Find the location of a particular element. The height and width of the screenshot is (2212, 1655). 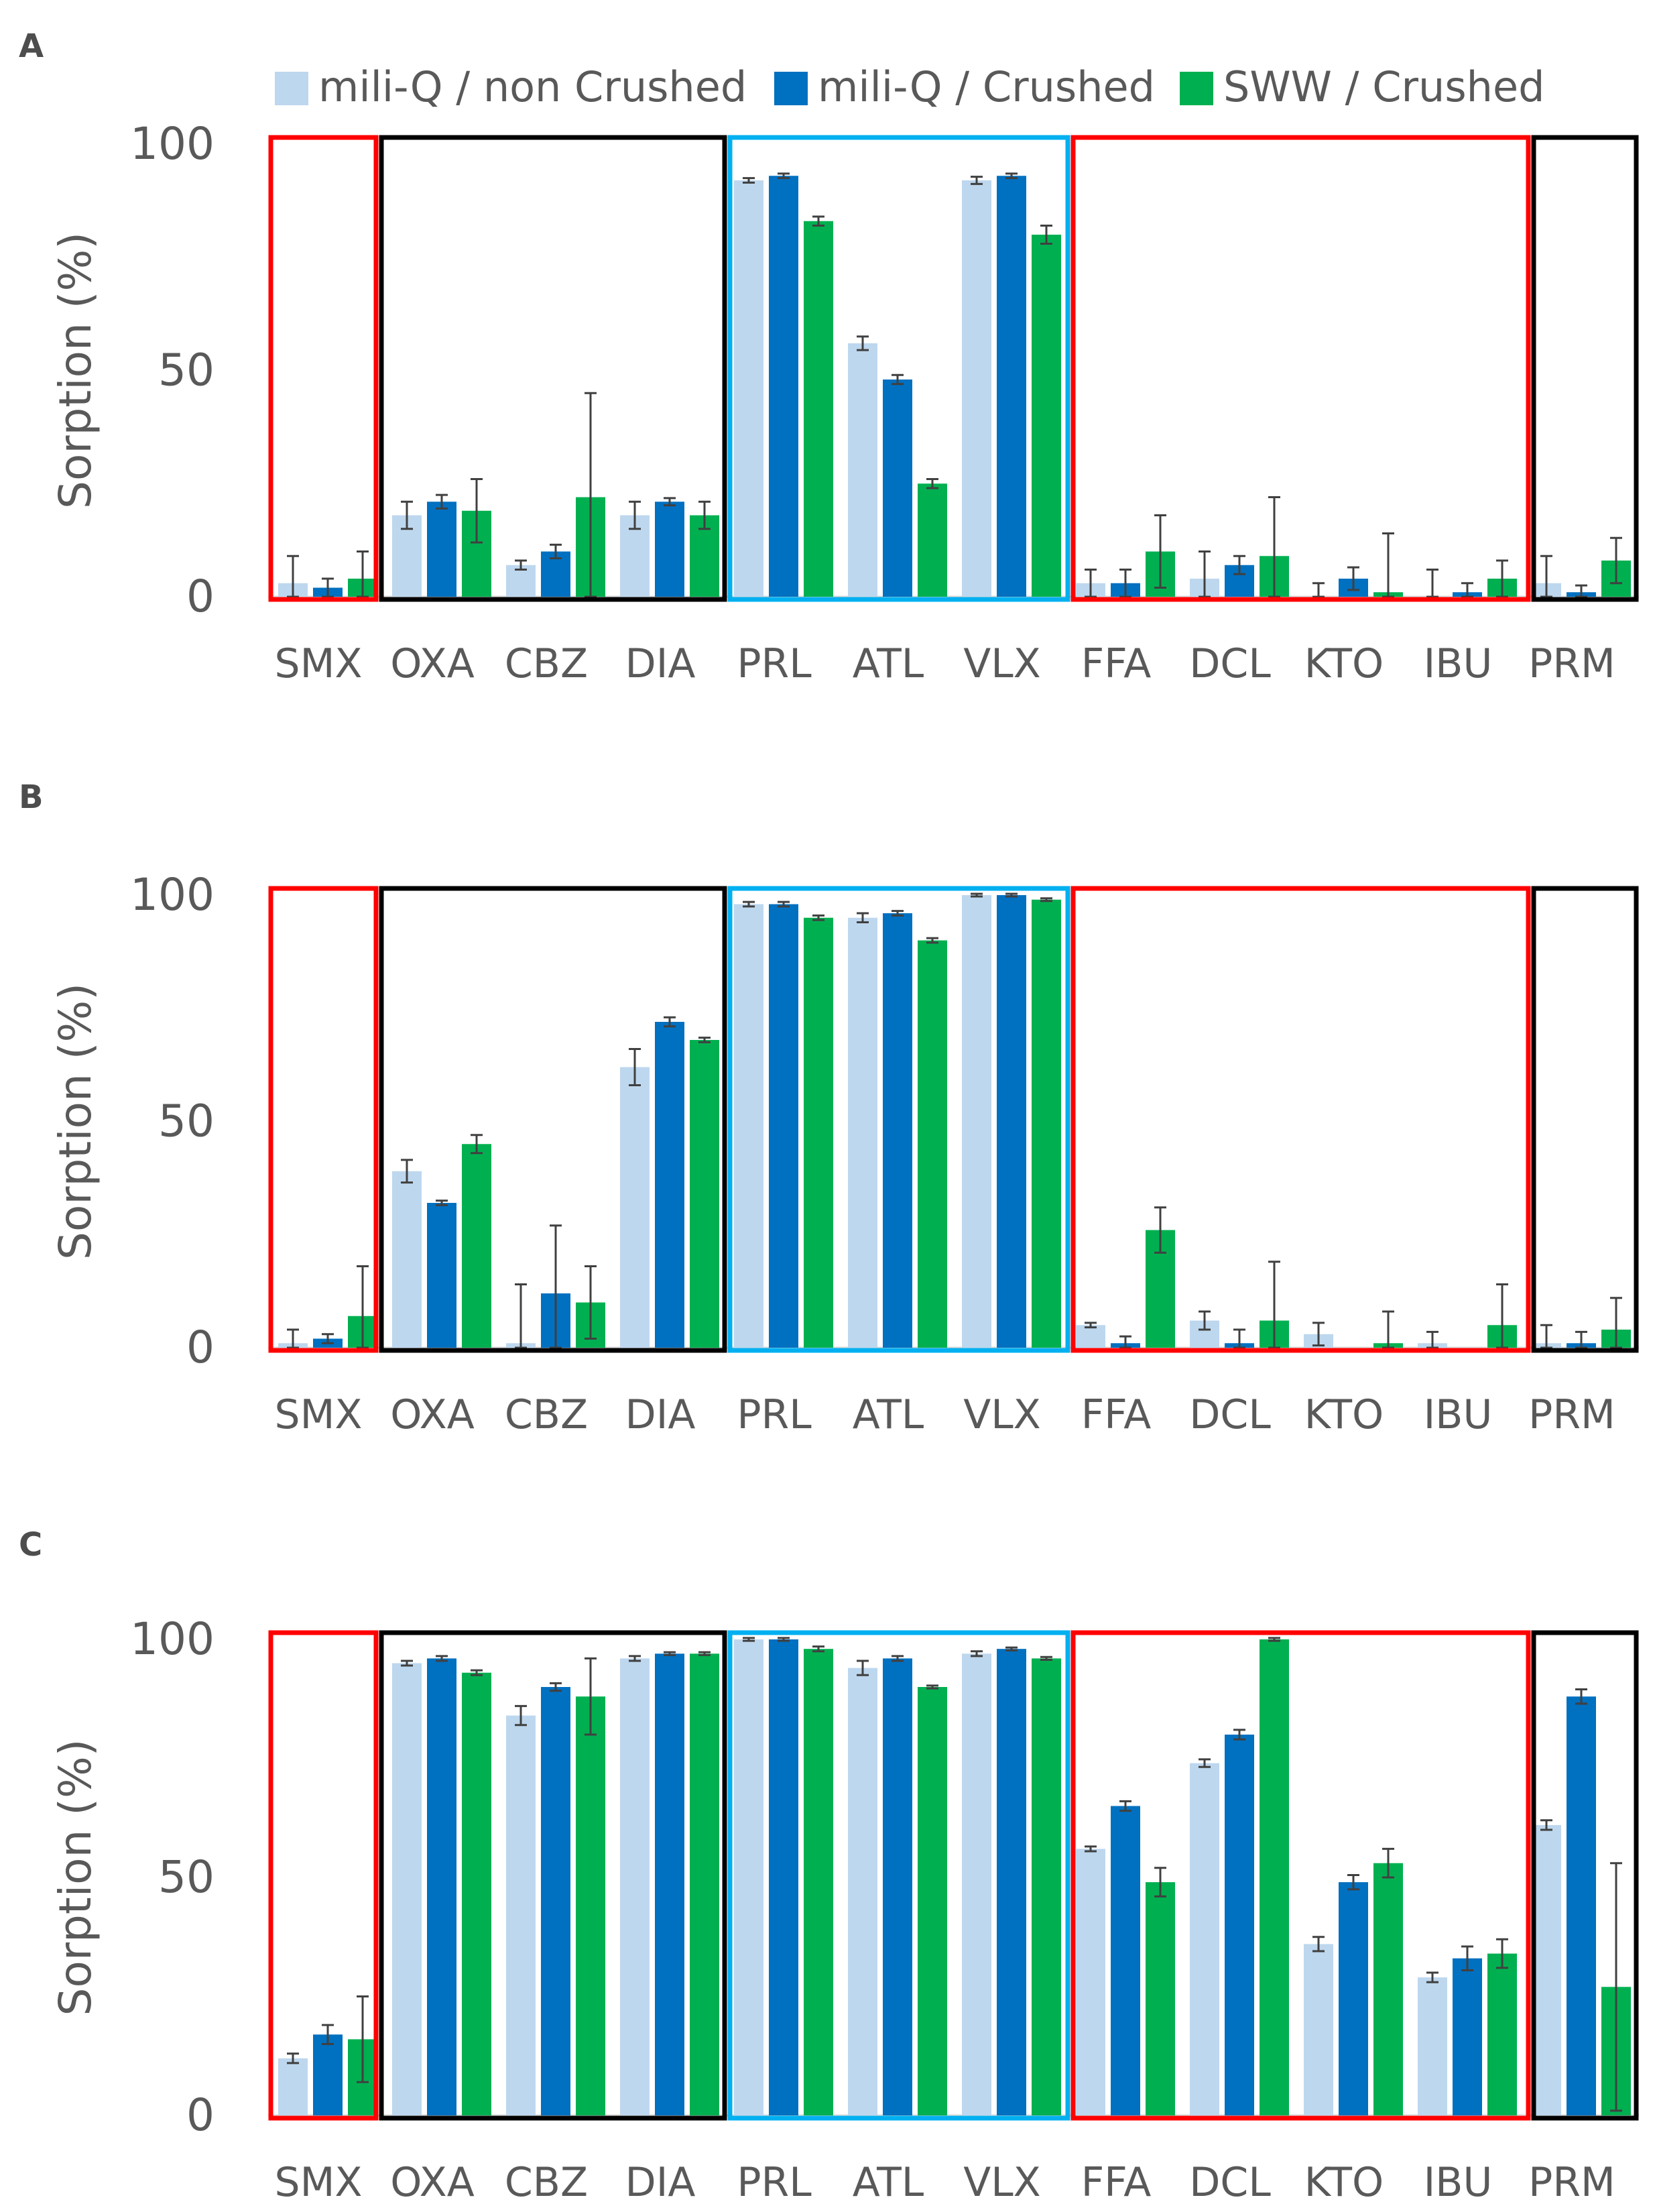

panel-letter: C is located at coordinates (31, 1545).